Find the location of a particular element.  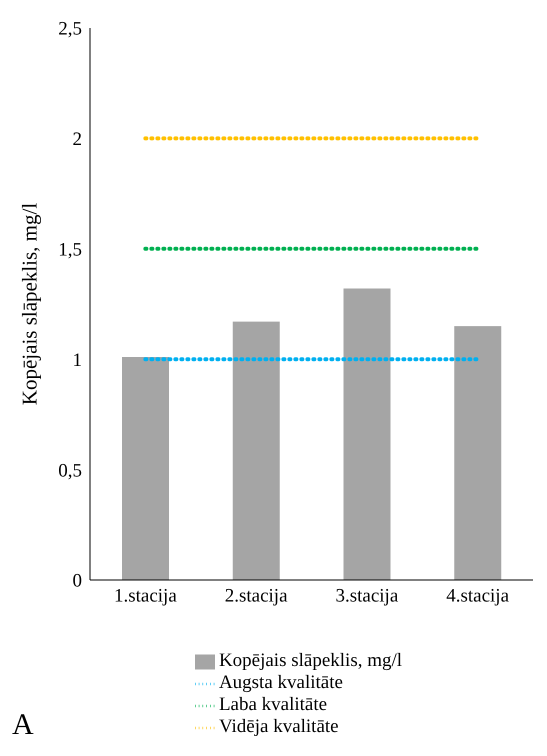

x-tick-label: 3.stacija is located at coordinates (367, 595).